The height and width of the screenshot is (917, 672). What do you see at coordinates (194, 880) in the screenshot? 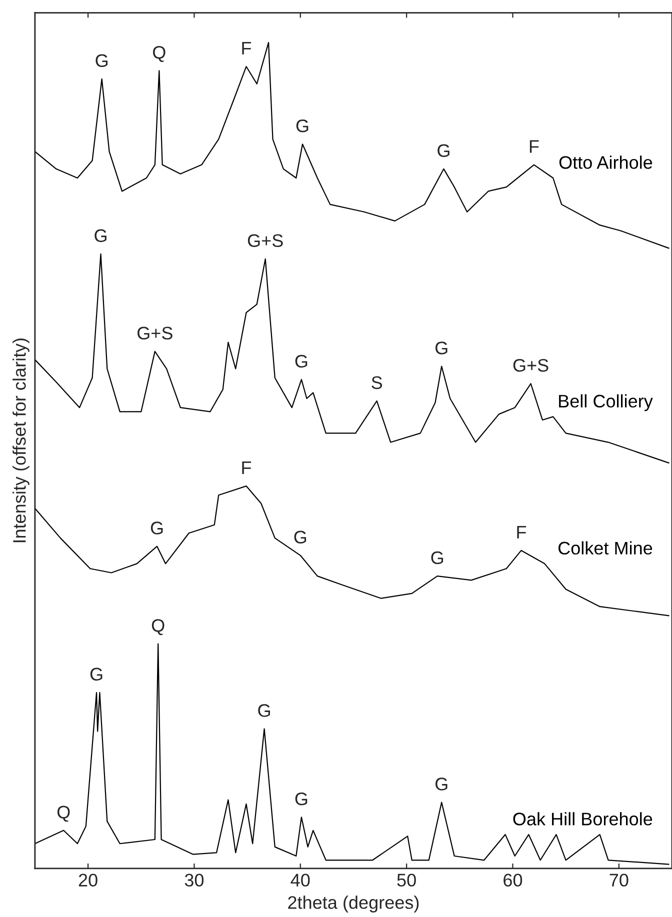
I see `x-tick-label: 30` at bounding box center [194, 880].